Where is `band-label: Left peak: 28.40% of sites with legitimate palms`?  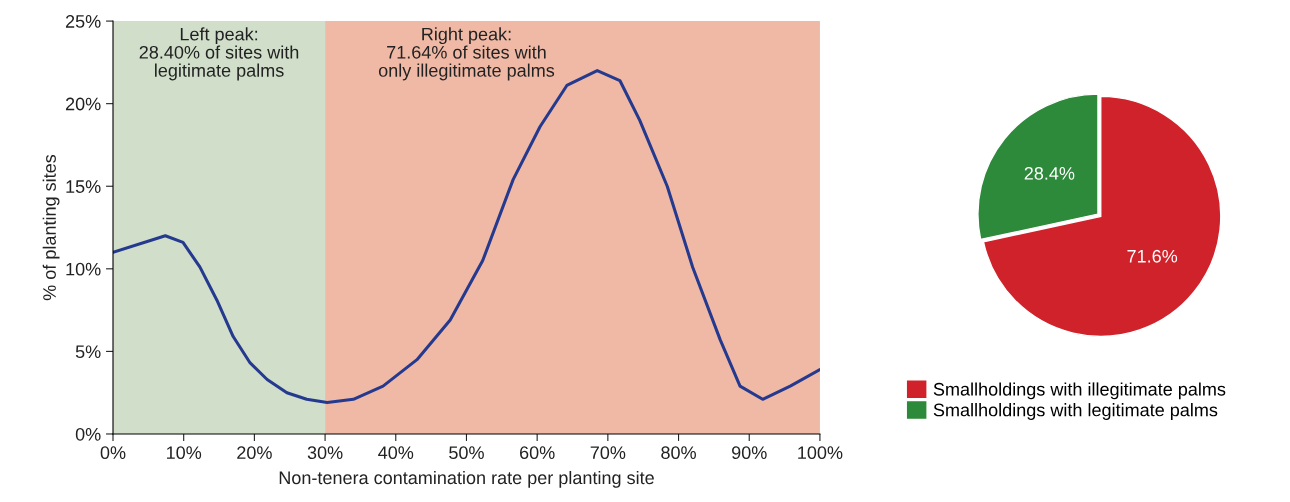 band-label: Left peak: 28.40% of sites with legitimate palms is located at coordinates (219, 54).